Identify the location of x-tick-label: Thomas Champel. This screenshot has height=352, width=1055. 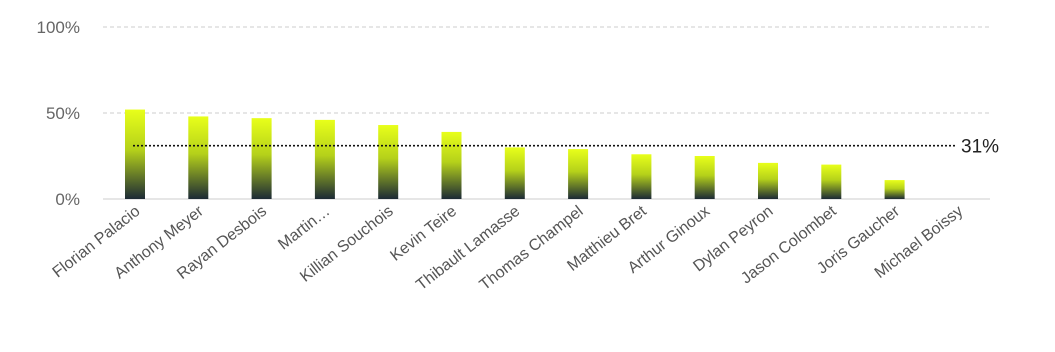
(532, 248).